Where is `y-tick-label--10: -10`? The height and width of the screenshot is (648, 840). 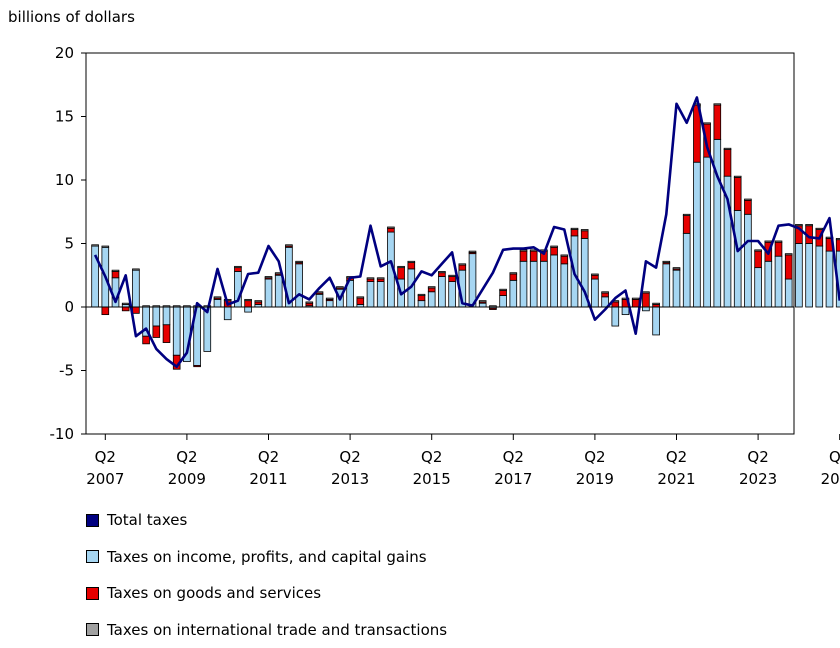
y-tick-label--10: -10 is located at coordinates (62, 434).